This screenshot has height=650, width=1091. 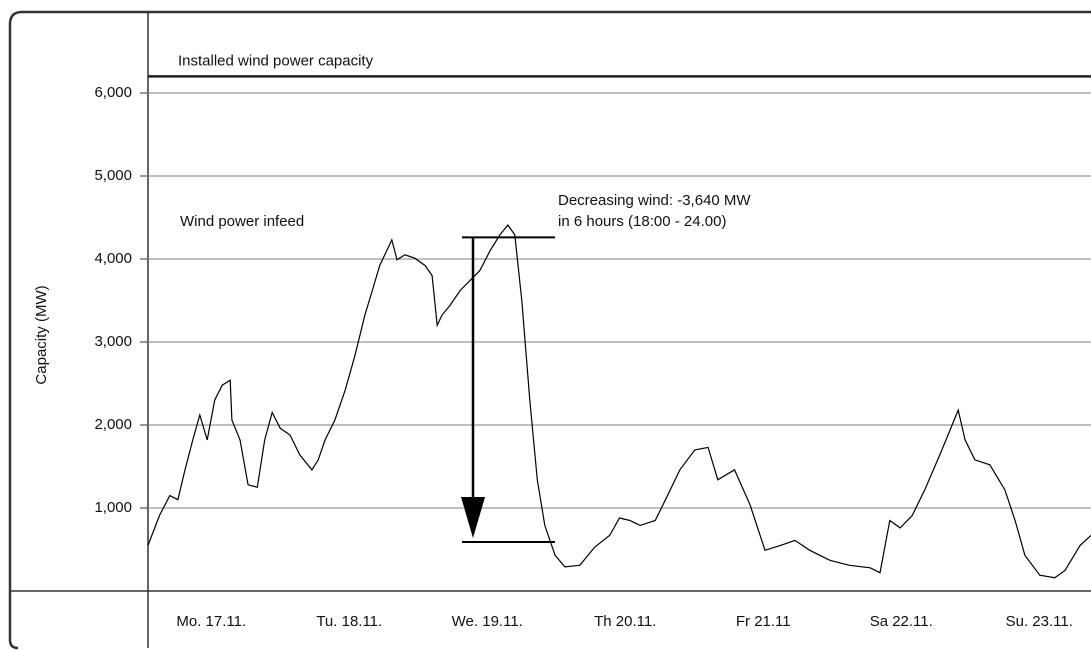 I want to click on x-tick-label: Th 20.11., so click(x=625, y=621).